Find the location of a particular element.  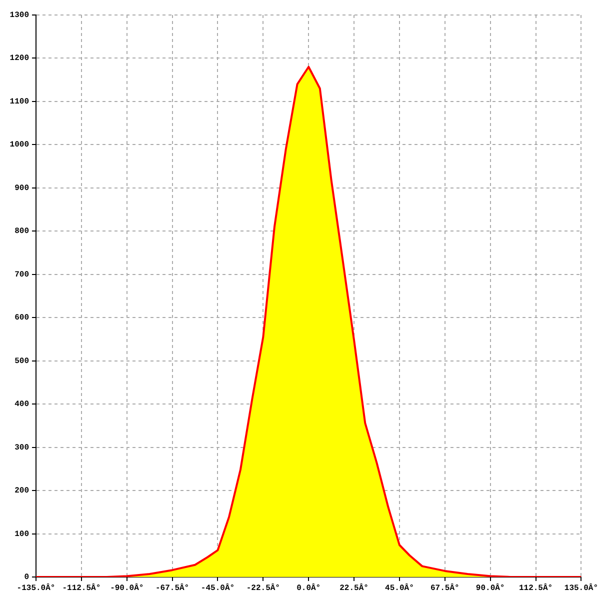

x-tick-label: -67.5Â° is located at coordinates (172, 587).